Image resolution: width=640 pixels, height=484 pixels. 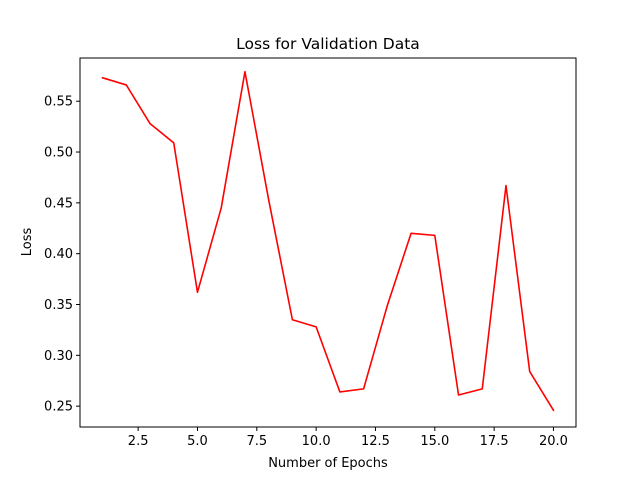 What do you see at coordinates (58, 254) in the screenshot?
I see `y-tick-label: 0.40` at bounding box center [58, 254].